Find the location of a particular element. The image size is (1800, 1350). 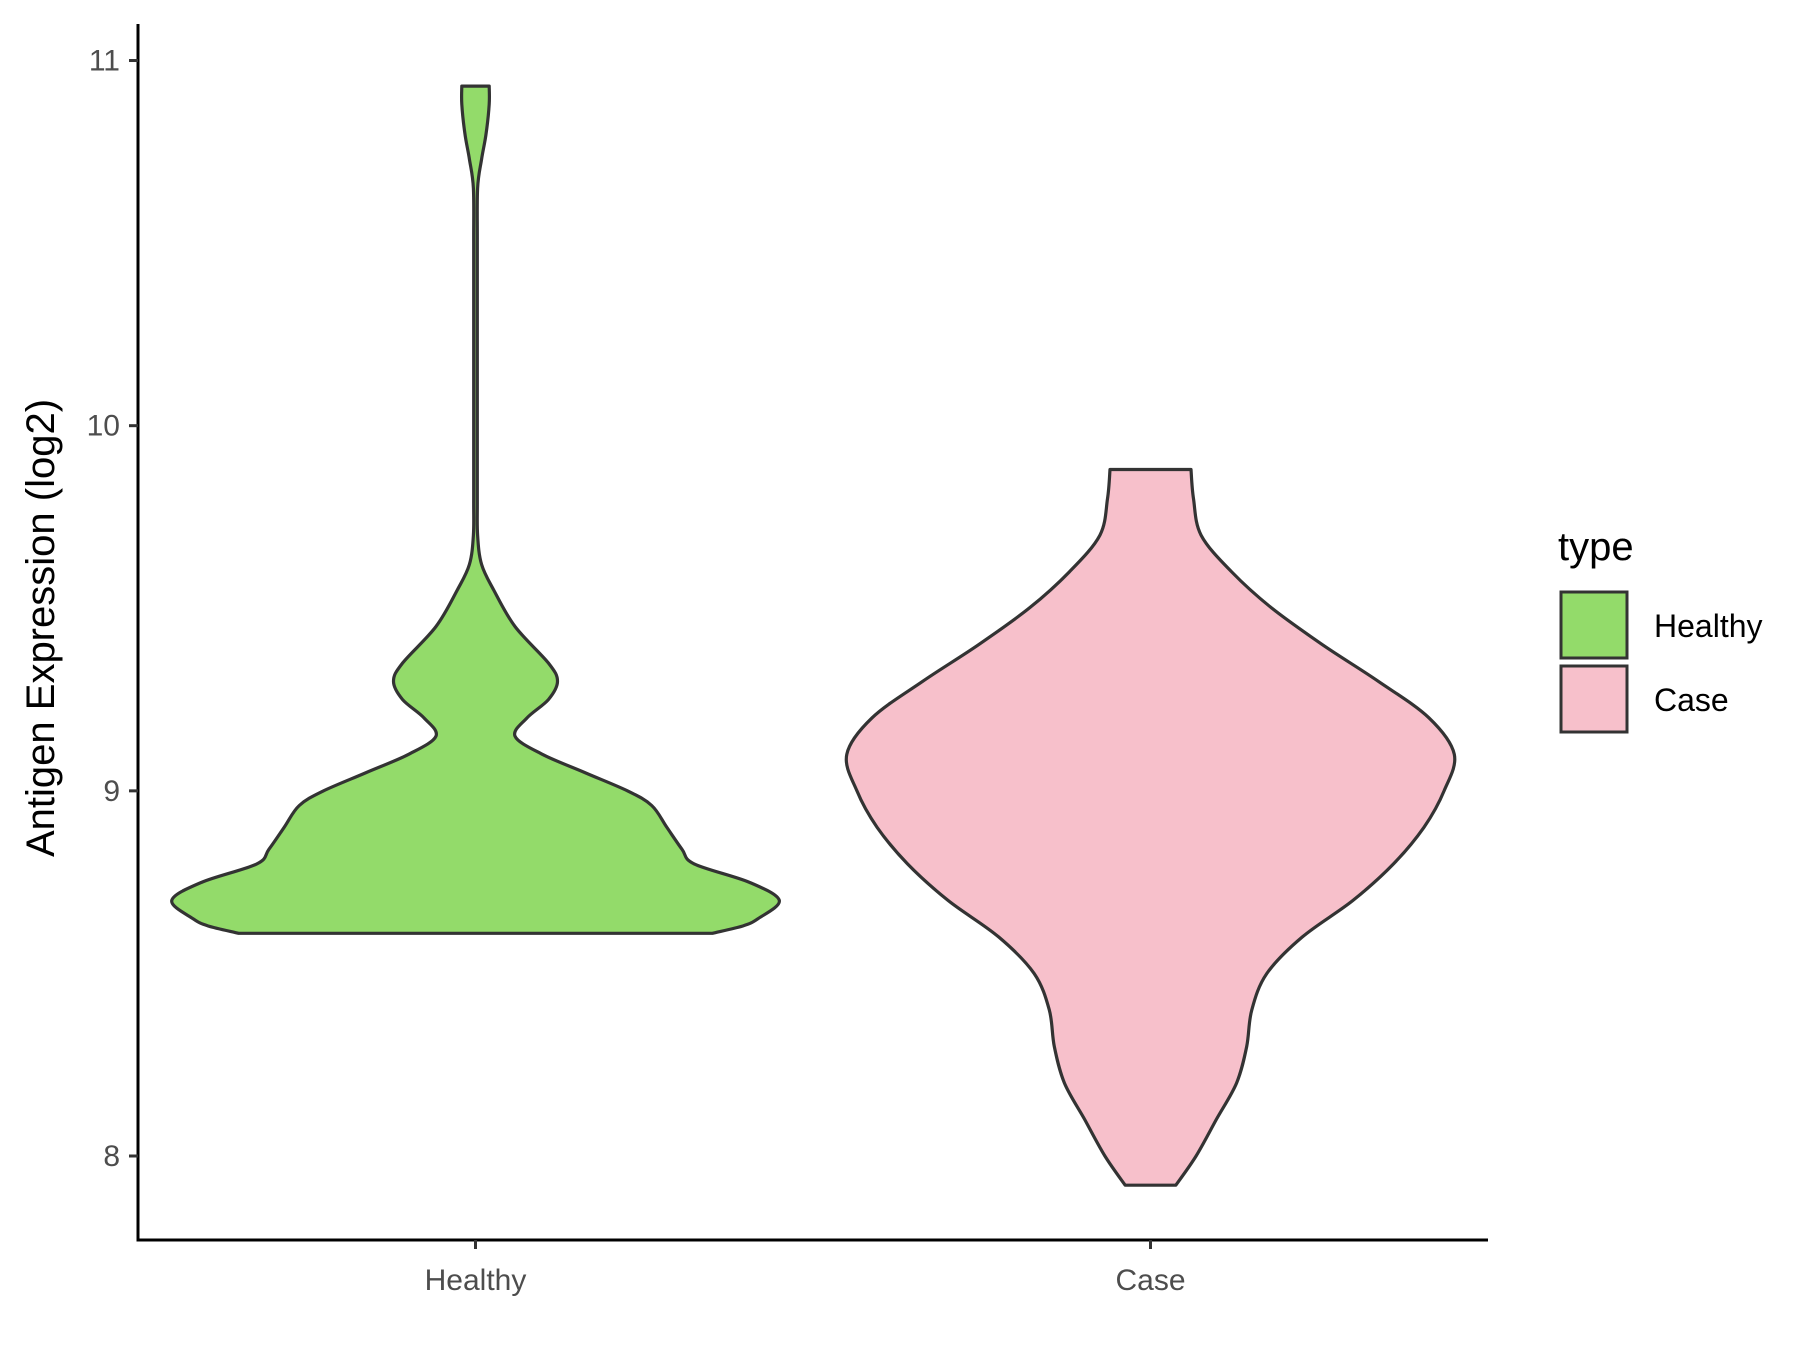

legend-label-healthy: Healthy is located at coordinates (1708, 626).